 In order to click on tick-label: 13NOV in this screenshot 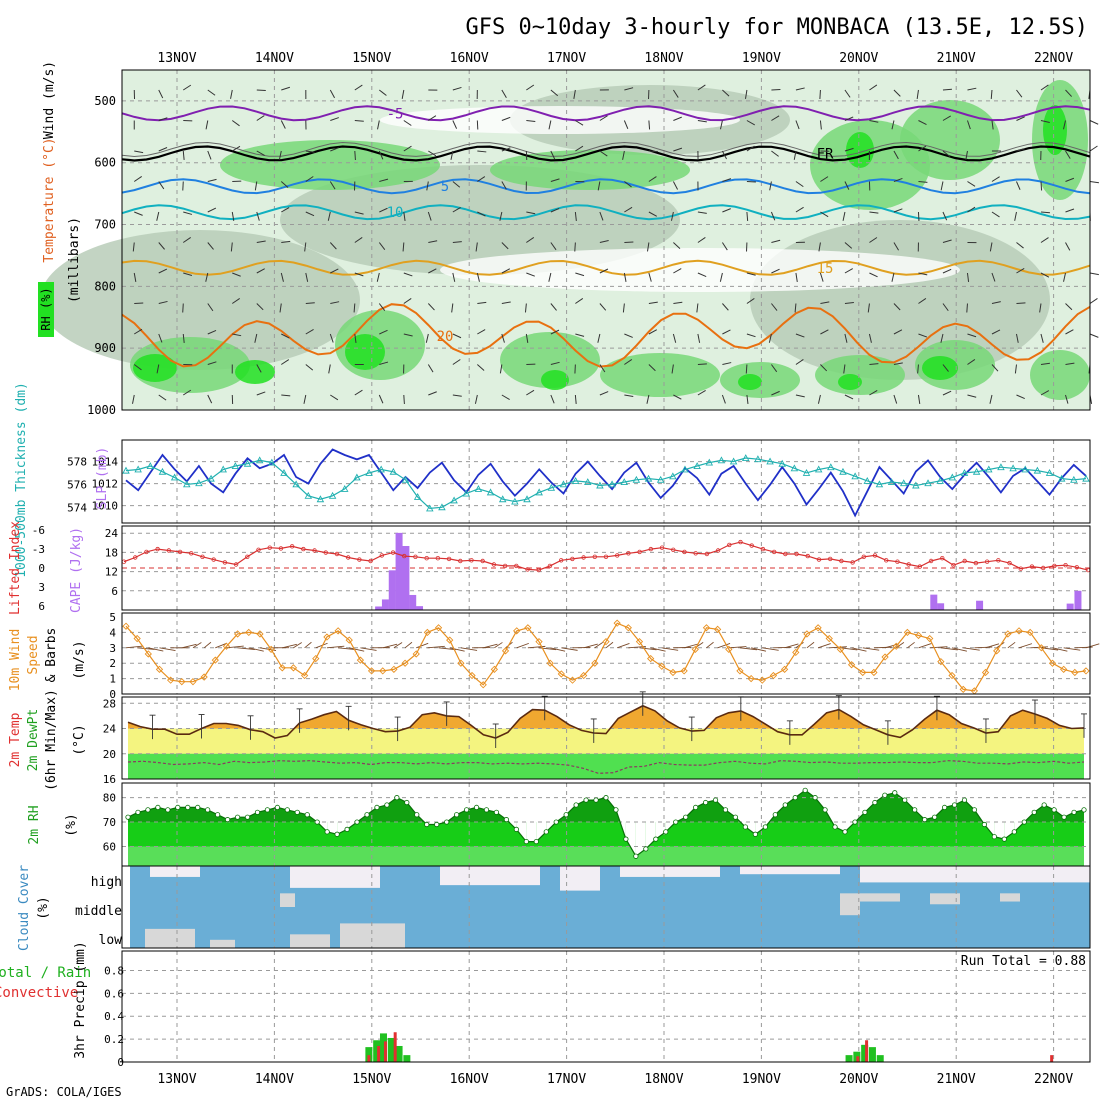, I will do `click(176, 58)`.